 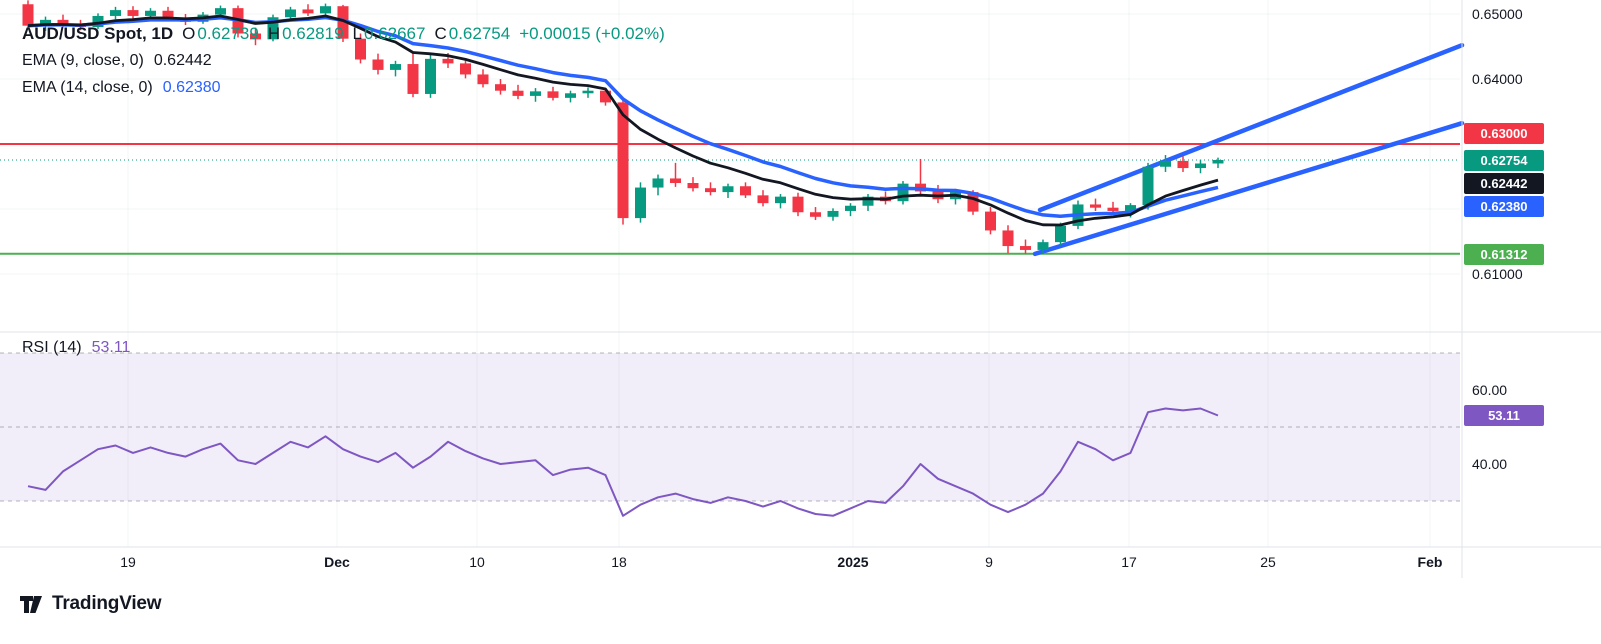 What do you see at coordinates (274, 33) in the screenshot?
I see `ohlc-high-key: H` at bounding box center [274, 33].